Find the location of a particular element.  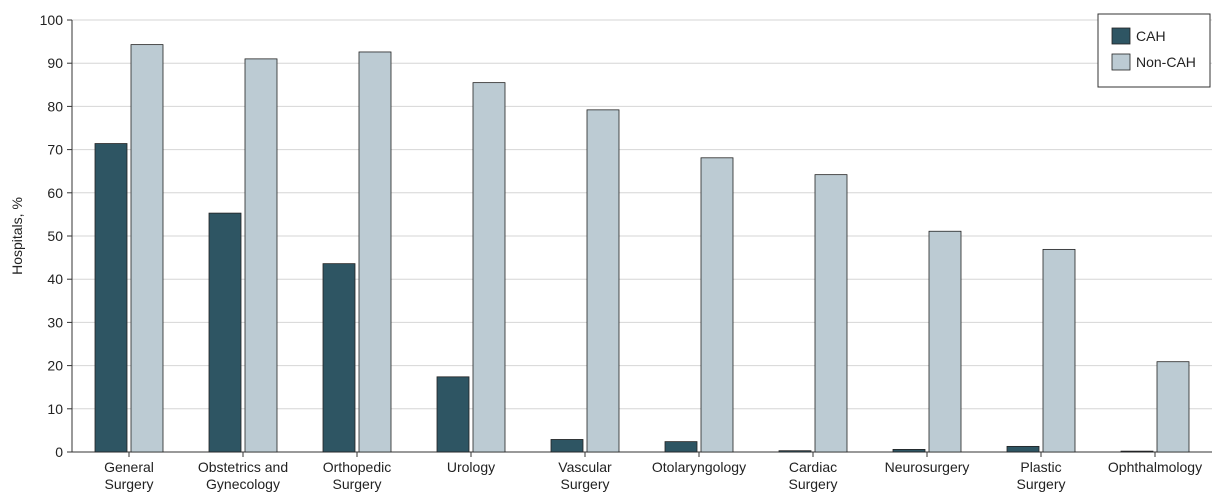

x-category-label: Urology is located at coordinates (471, 467).